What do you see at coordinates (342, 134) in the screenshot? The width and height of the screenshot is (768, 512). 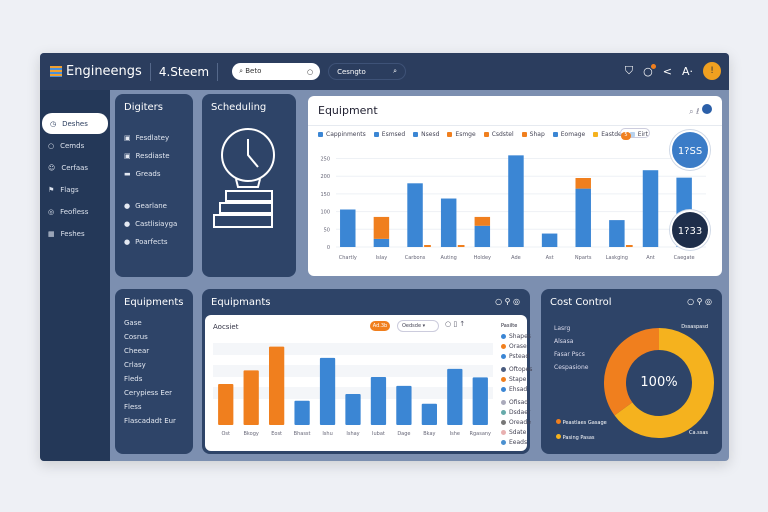 I see `legend-item: Cappinments` at bounding box center [342, 134].